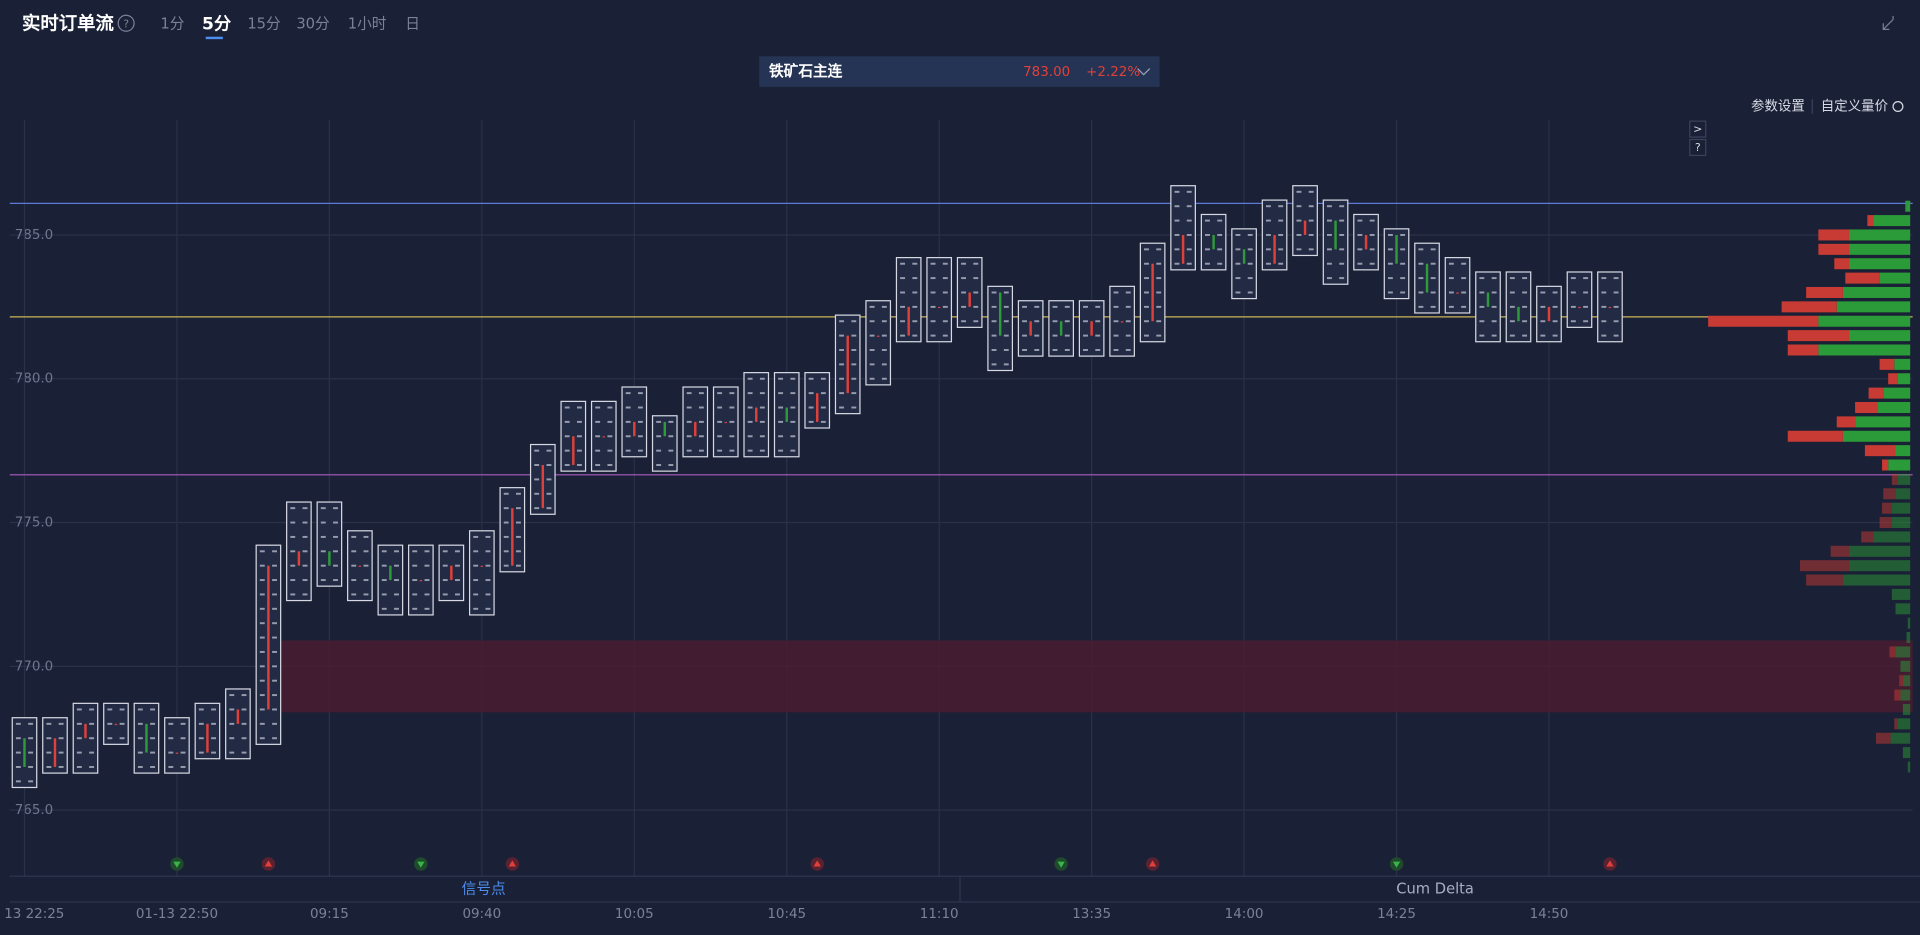 This screenshot has height=935, width=1920. I want to click on help-glyph: ?, so click(1698, 147).